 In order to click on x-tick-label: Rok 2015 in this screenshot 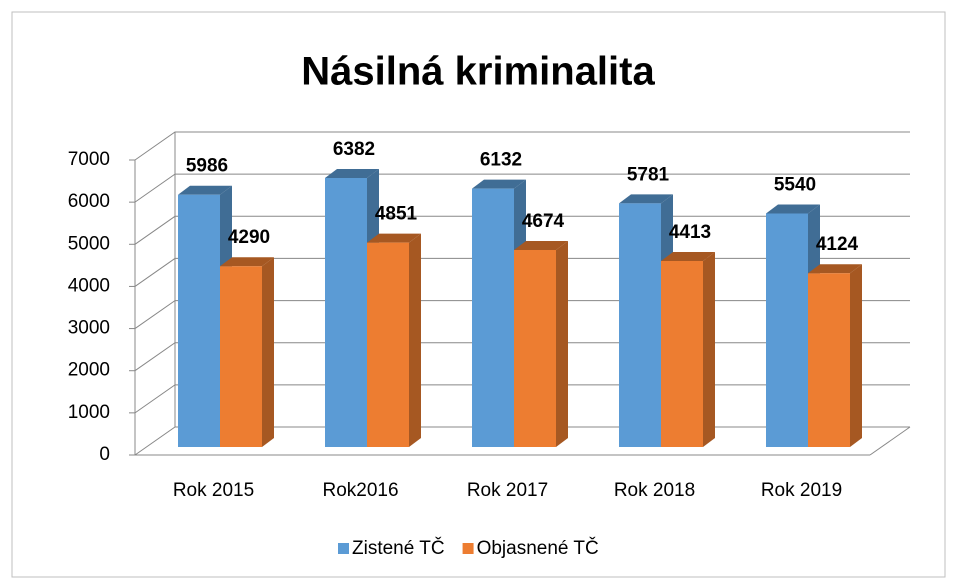, I will do `click(213, 490)`.